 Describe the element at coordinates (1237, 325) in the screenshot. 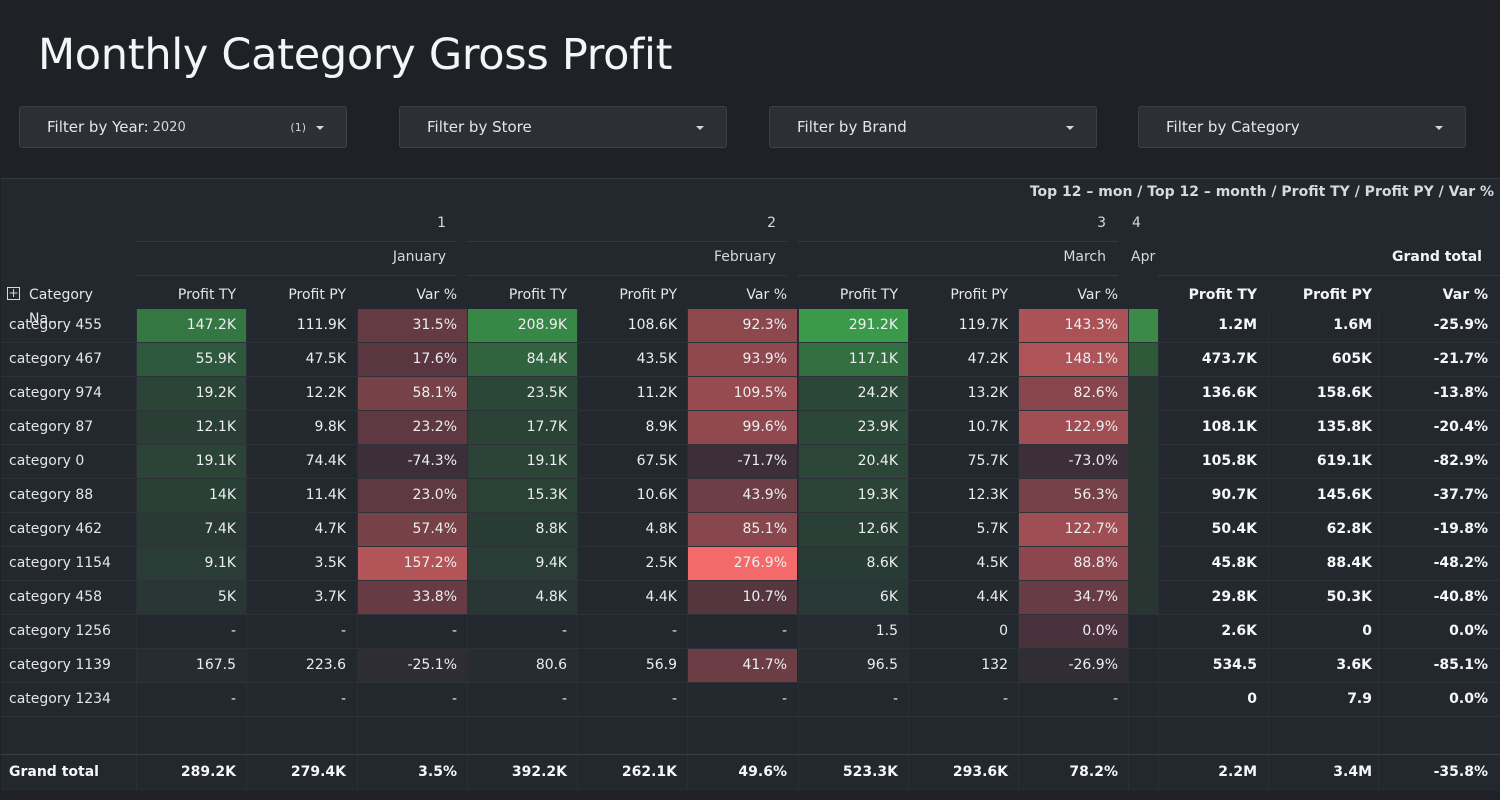

I see `total-cell: 1.2M` at that location.